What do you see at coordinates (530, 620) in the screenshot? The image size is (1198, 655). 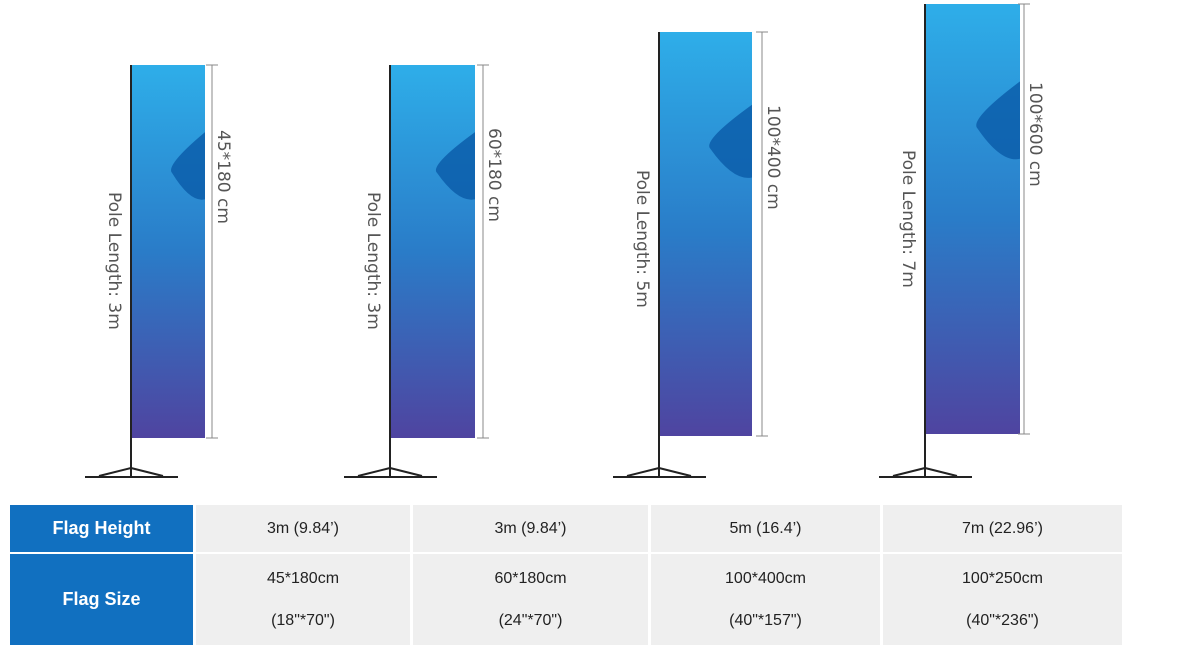 I see `cell-text: (24"*70")` at bounding box center [530, 620].